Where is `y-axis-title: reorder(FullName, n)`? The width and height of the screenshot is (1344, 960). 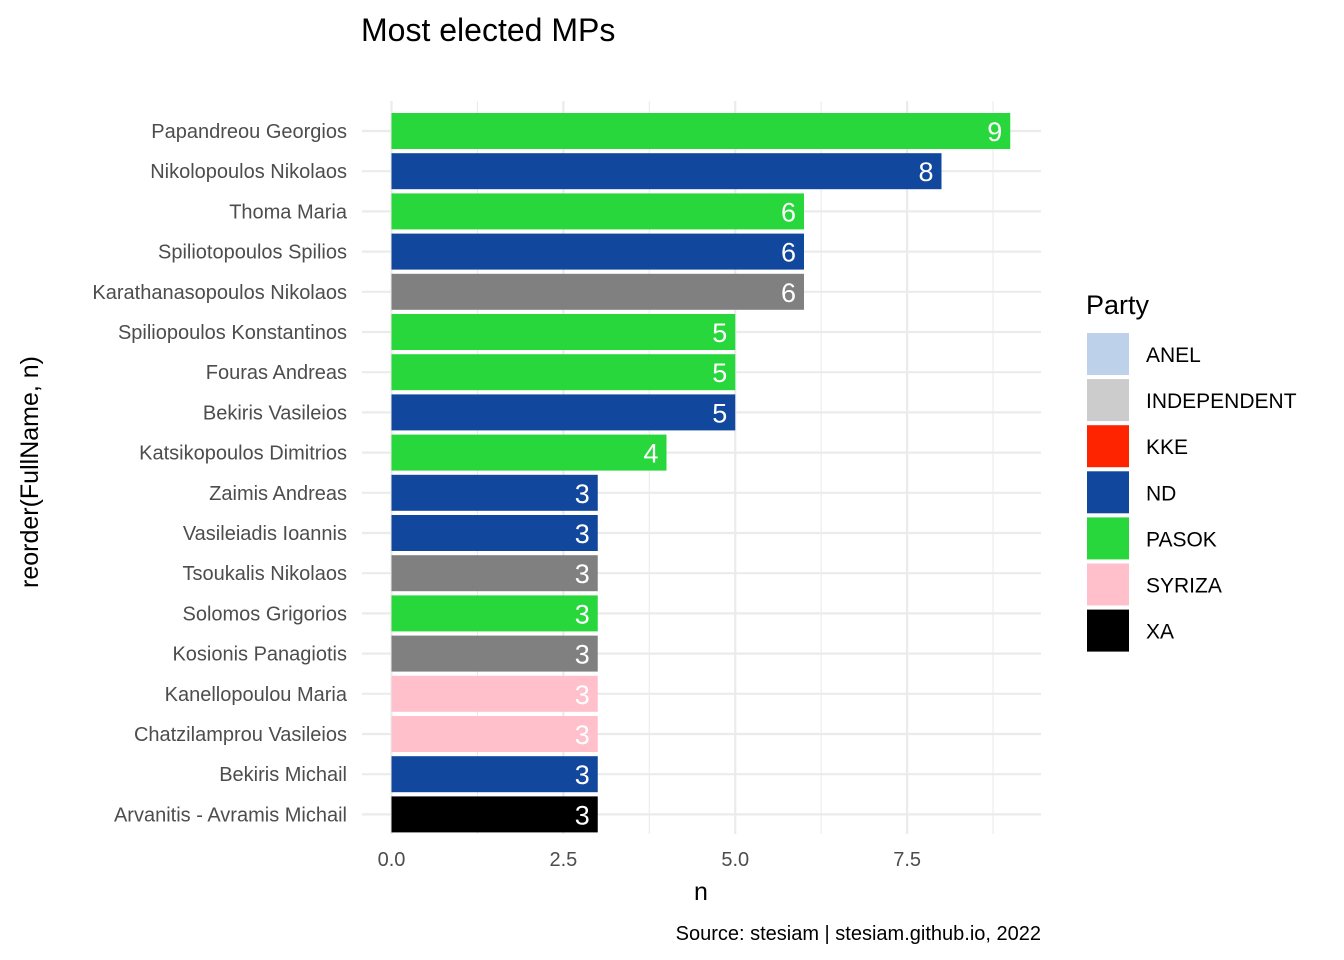 y-axis-title: reorder(FullName, n) is located at coordinates (30, 472).